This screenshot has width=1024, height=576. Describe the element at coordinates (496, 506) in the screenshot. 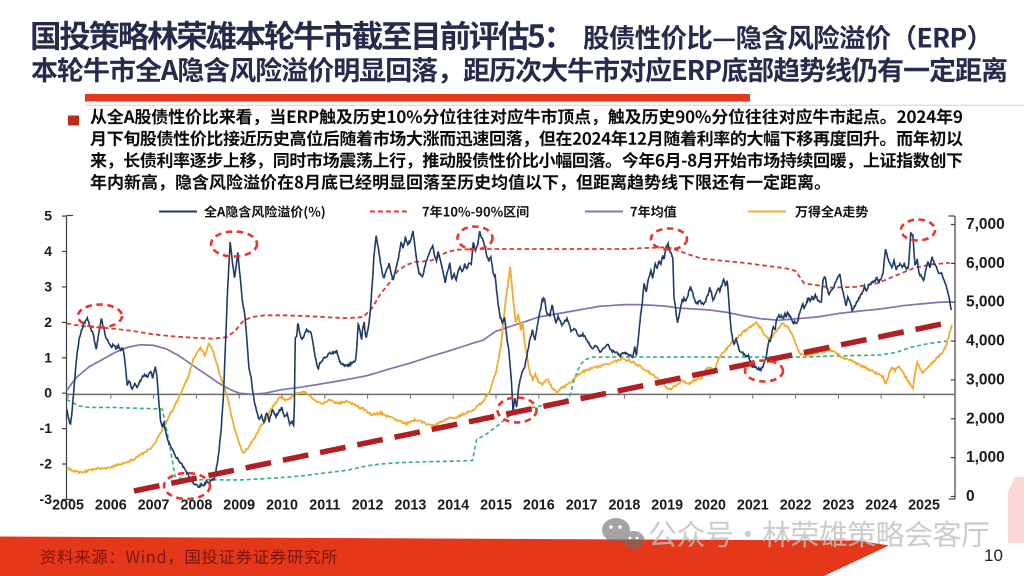

I see `svg-text: 2015` at that location.